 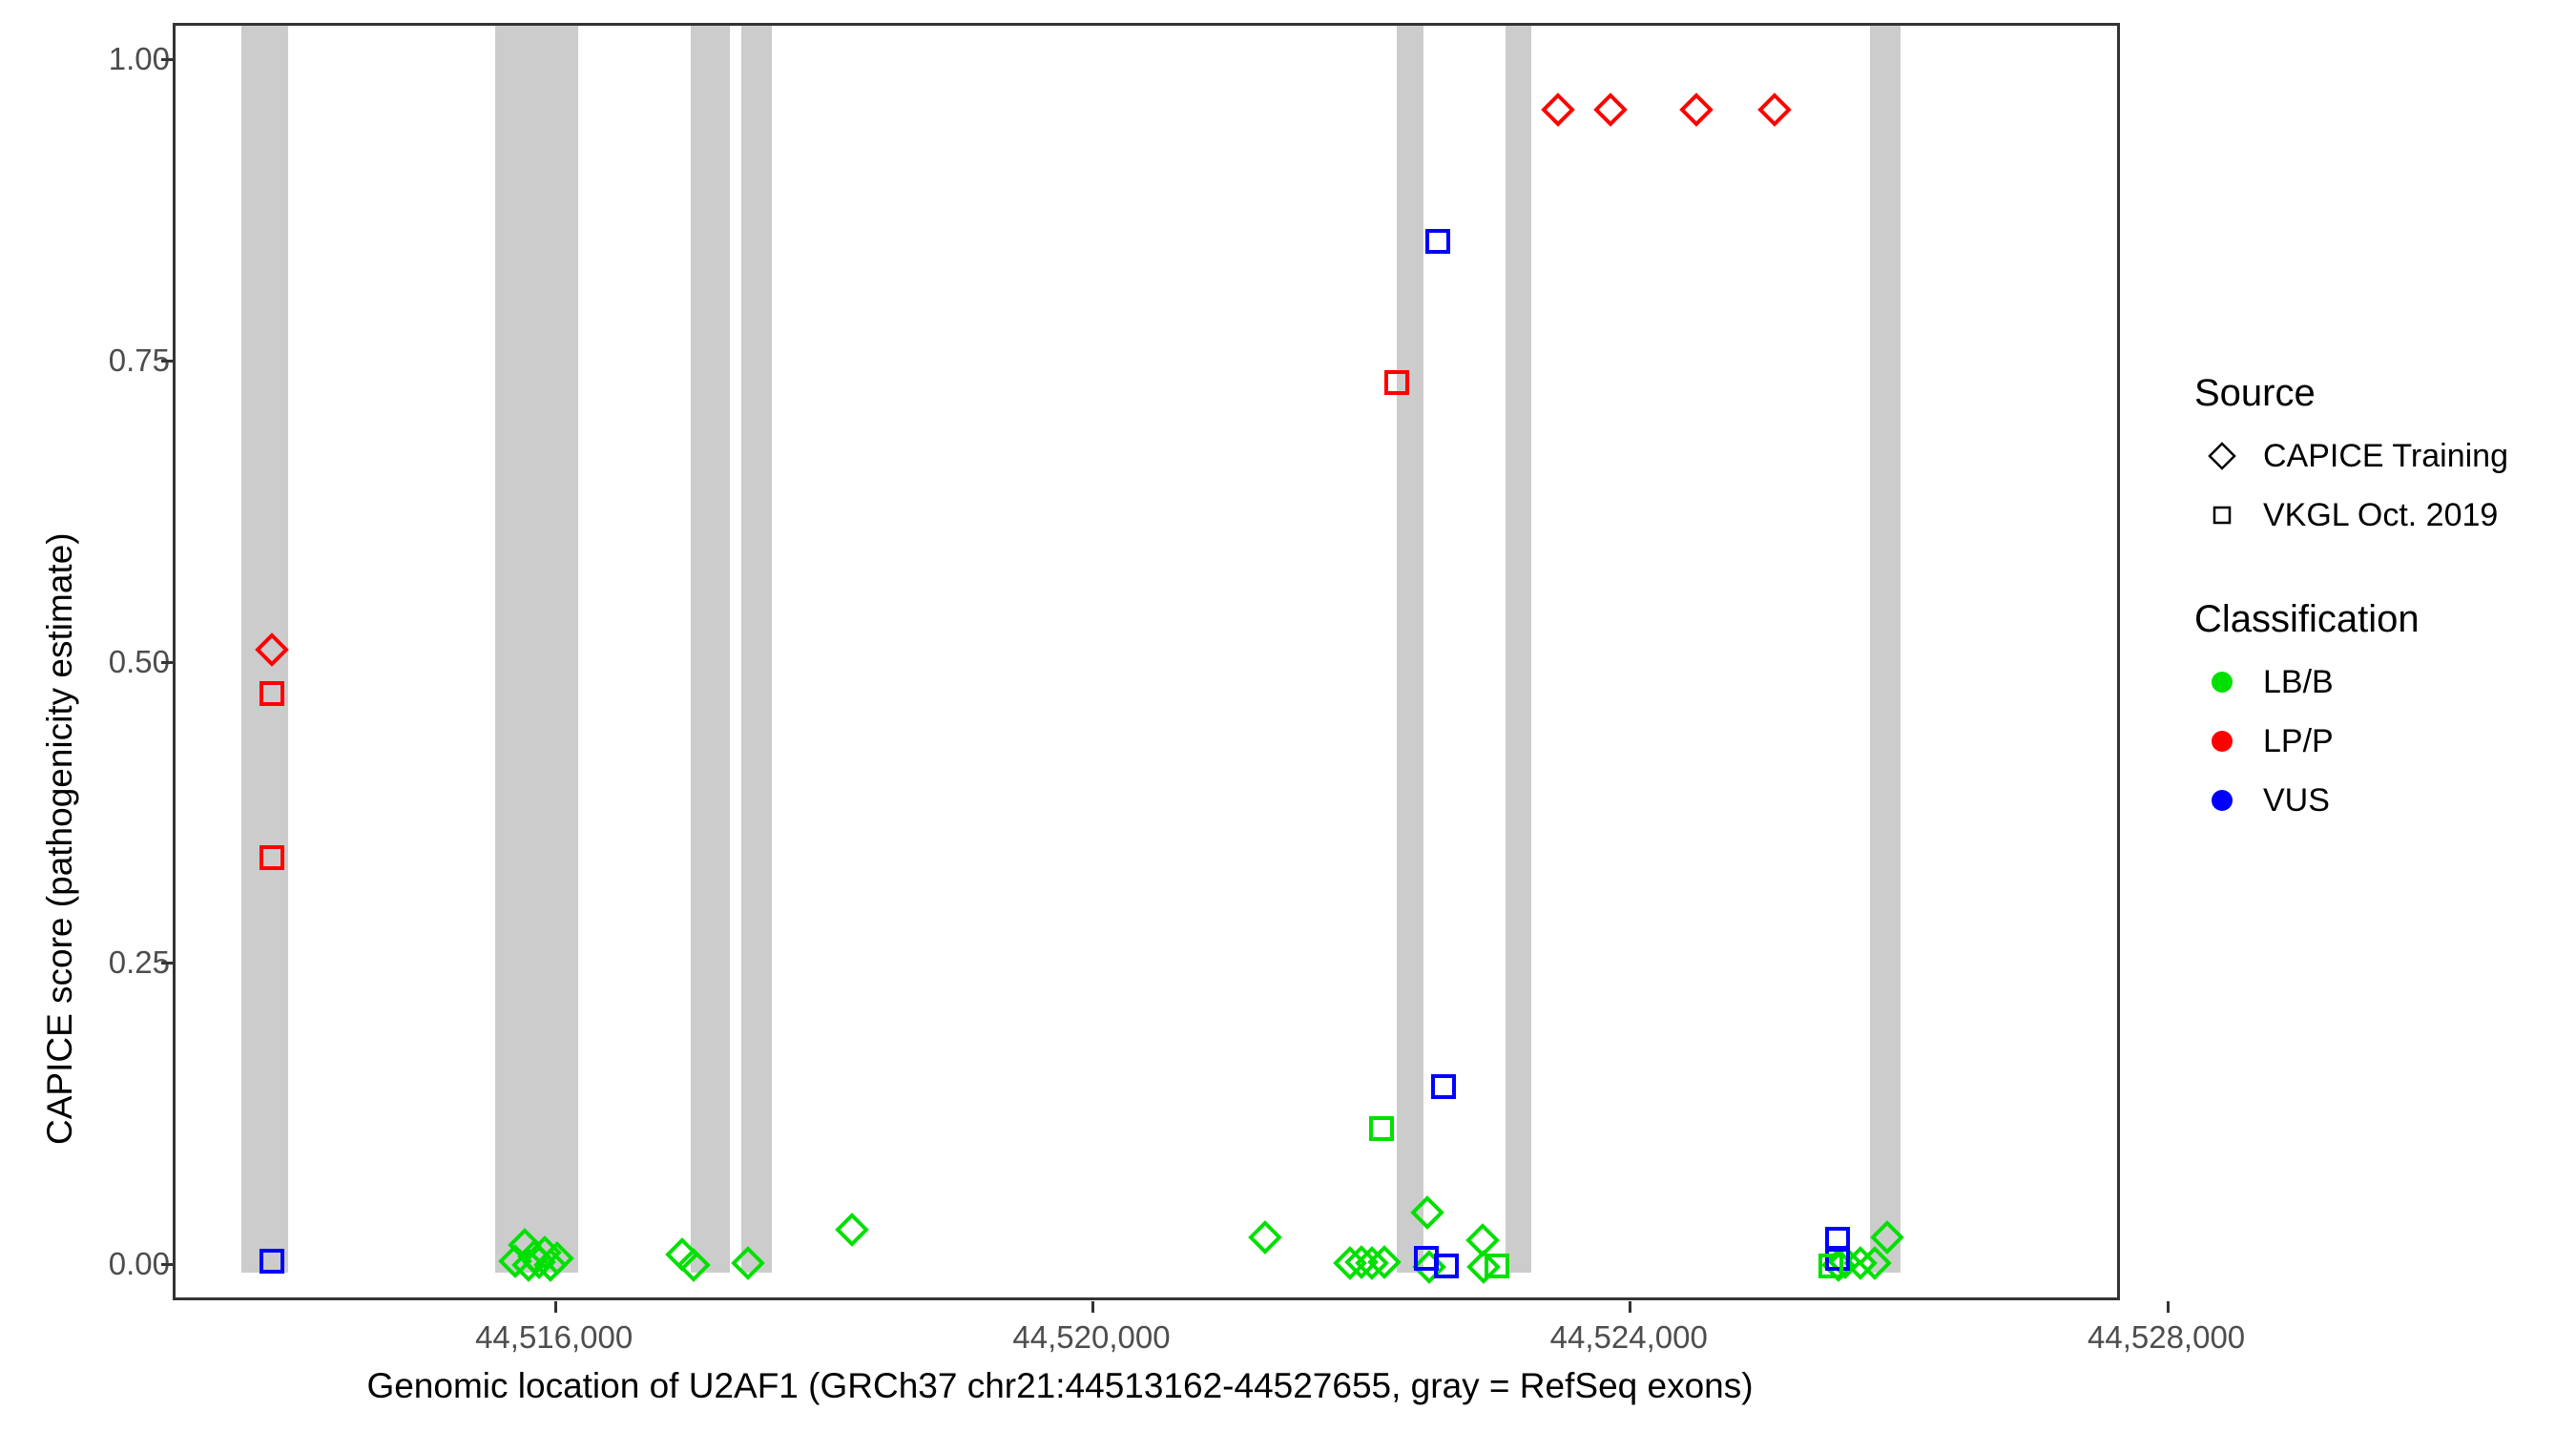 What do you see at coordinates (2222, 515) in the screenshot?
I see `square-icon` at bounding box center [2222, 515].